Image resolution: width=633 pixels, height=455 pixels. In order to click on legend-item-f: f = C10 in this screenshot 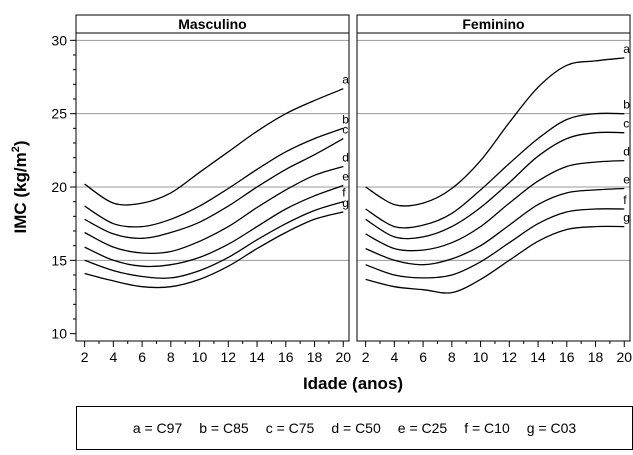, I will do `click(487, 428)`.